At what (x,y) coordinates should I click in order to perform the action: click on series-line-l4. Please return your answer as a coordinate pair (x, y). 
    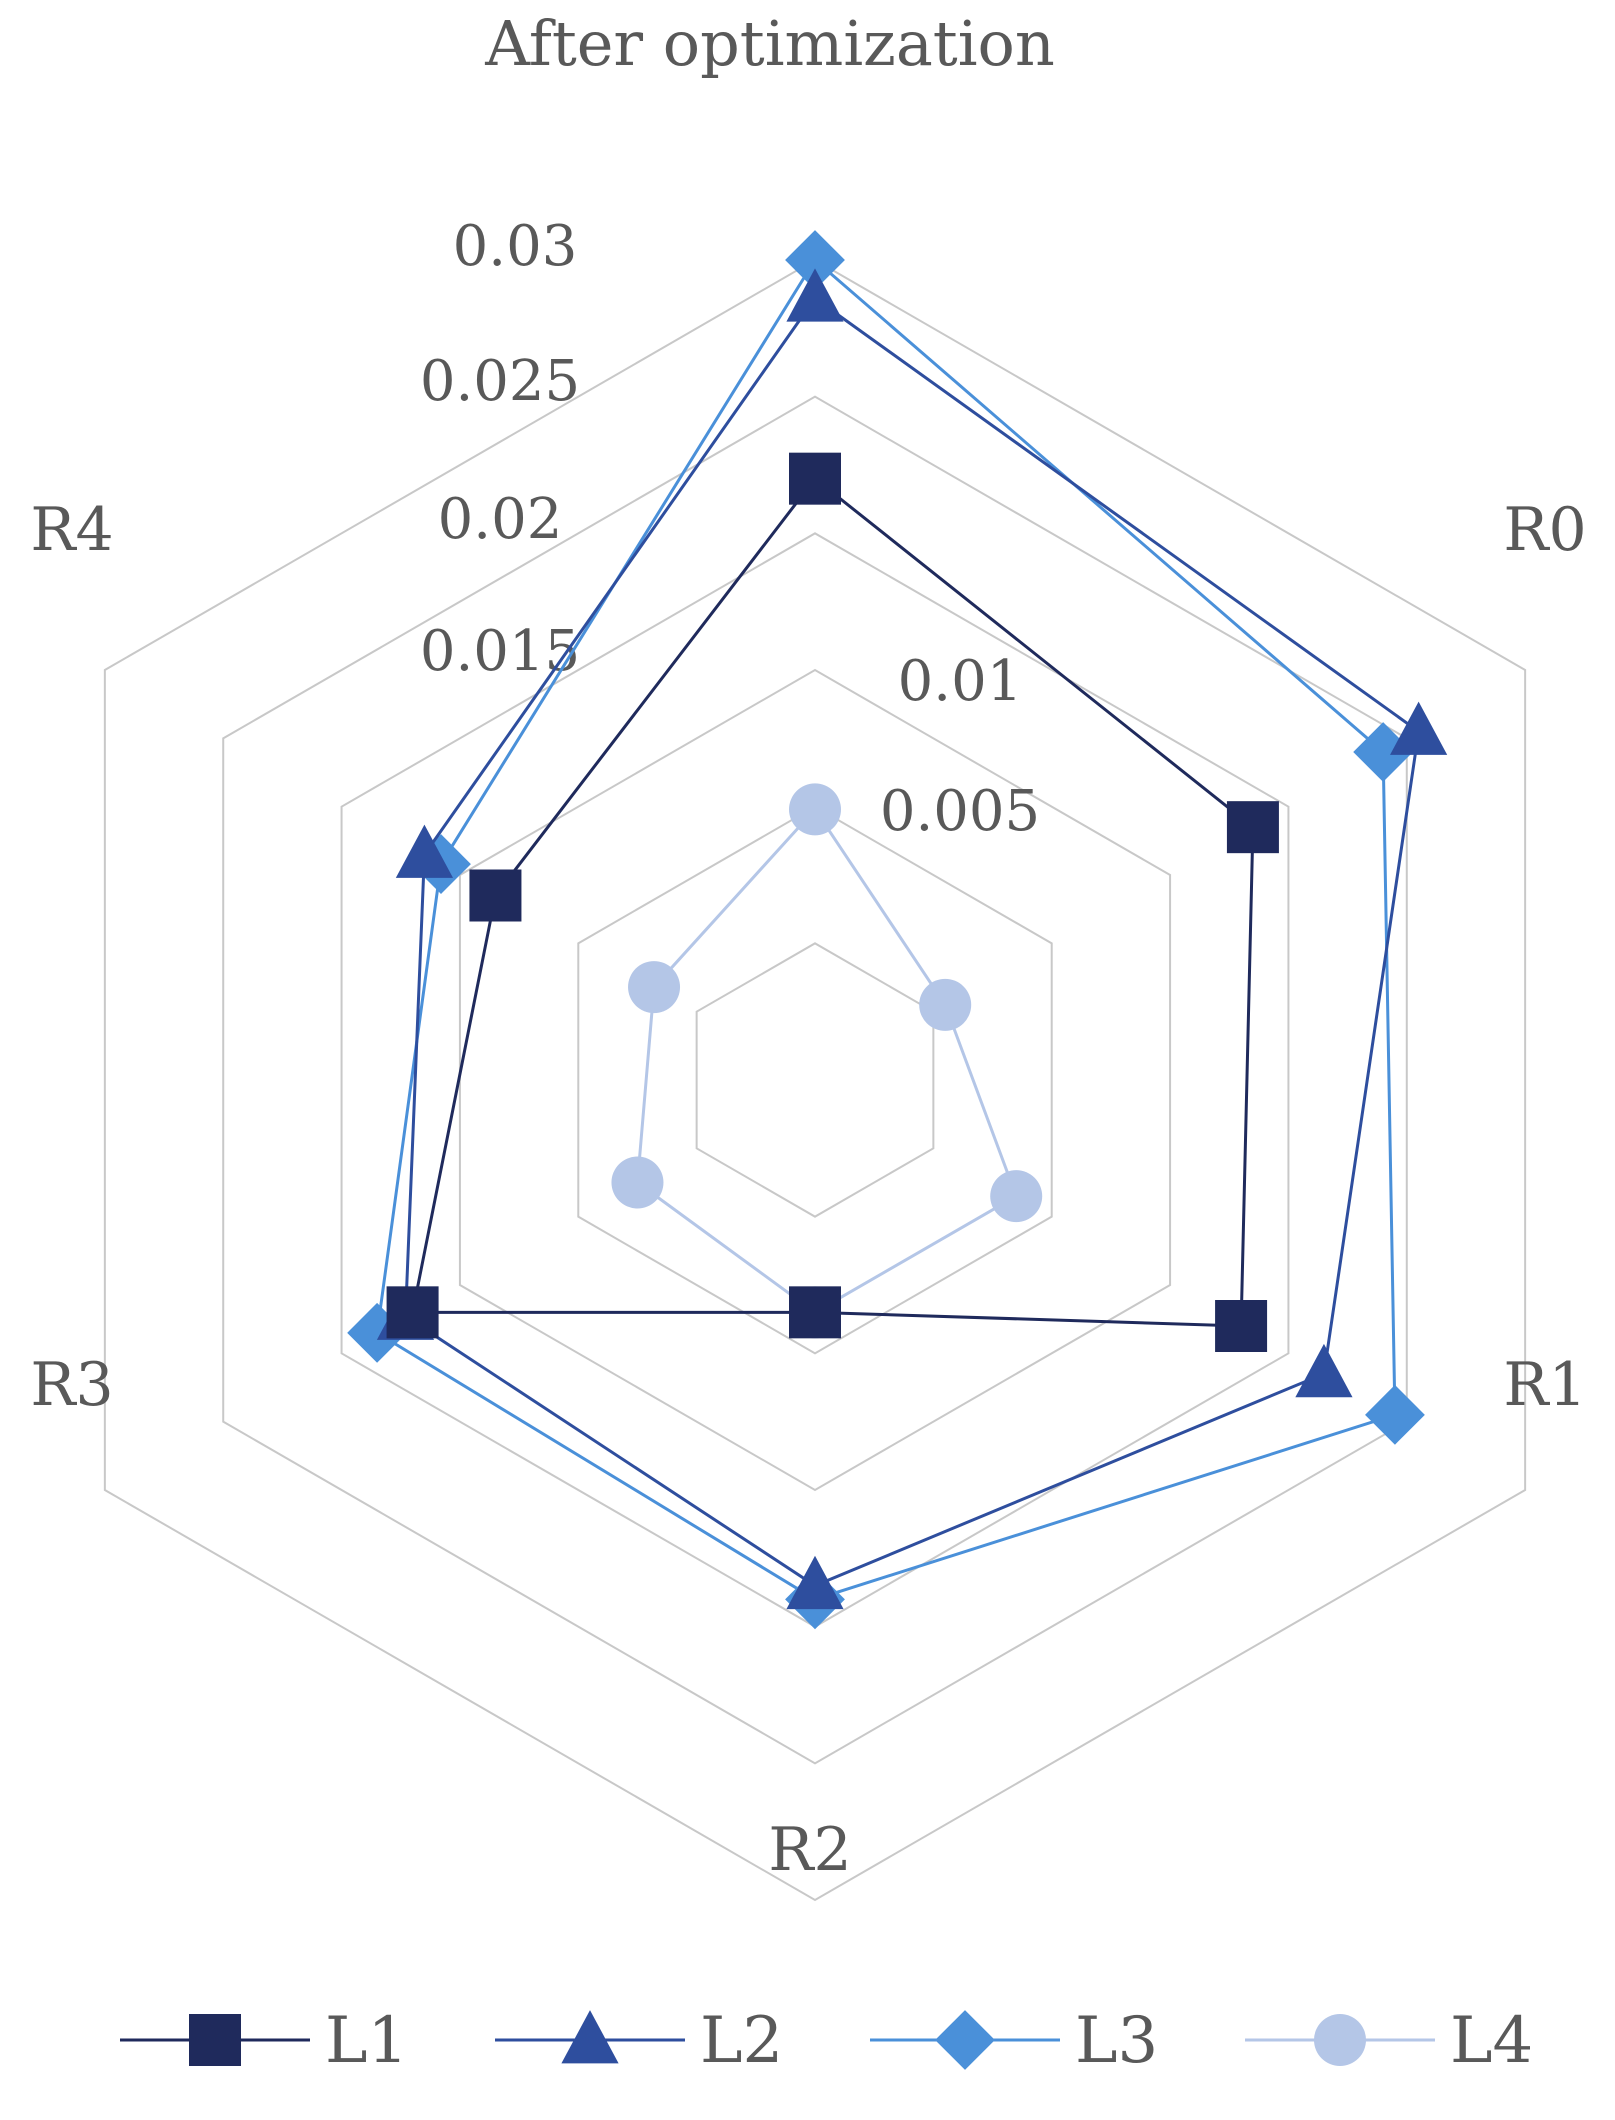
    Looking at the image, I should click on (827, 1060).